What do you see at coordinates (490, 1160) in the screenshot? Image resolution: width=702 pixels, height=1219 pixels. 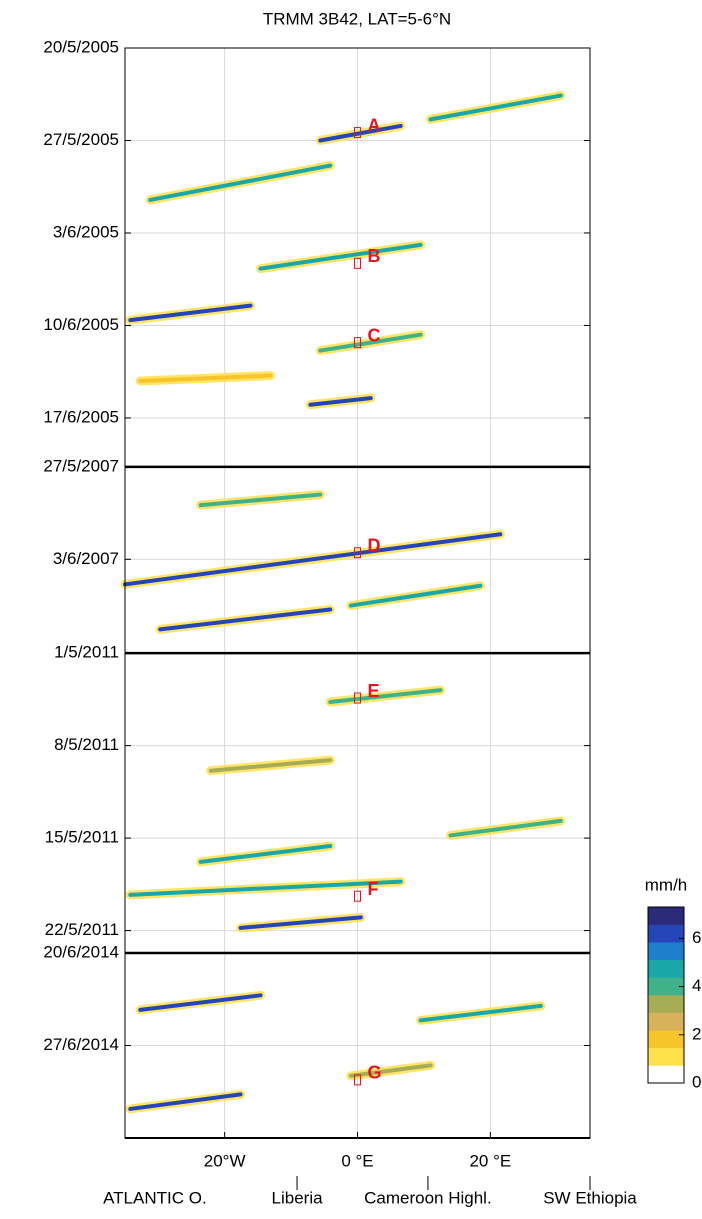 I see `x-tick-label: 20 °E` at bounding box center [490, 1160].